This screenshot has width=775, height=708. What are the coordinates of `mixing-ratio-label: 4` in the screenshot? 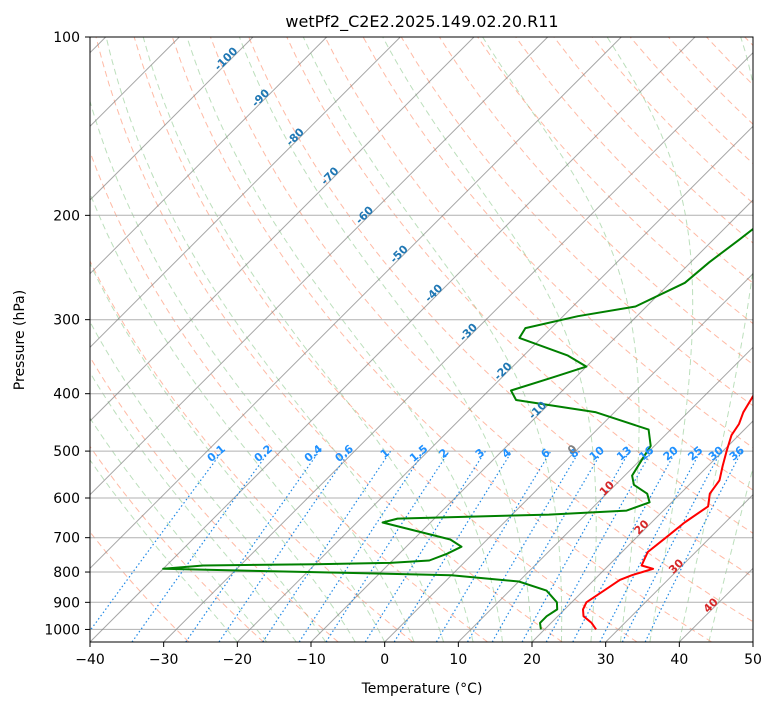 It's located at (506, 453).